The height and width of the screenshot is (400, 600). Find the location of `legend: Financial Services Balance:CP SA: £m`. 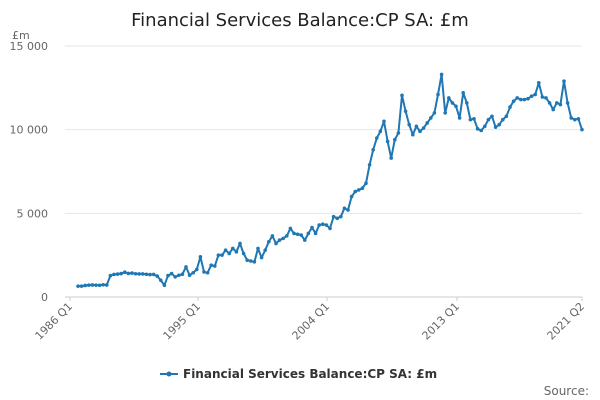

legend: Financial Services Balance:CP SA: £m is located at coordinates (298, 374).